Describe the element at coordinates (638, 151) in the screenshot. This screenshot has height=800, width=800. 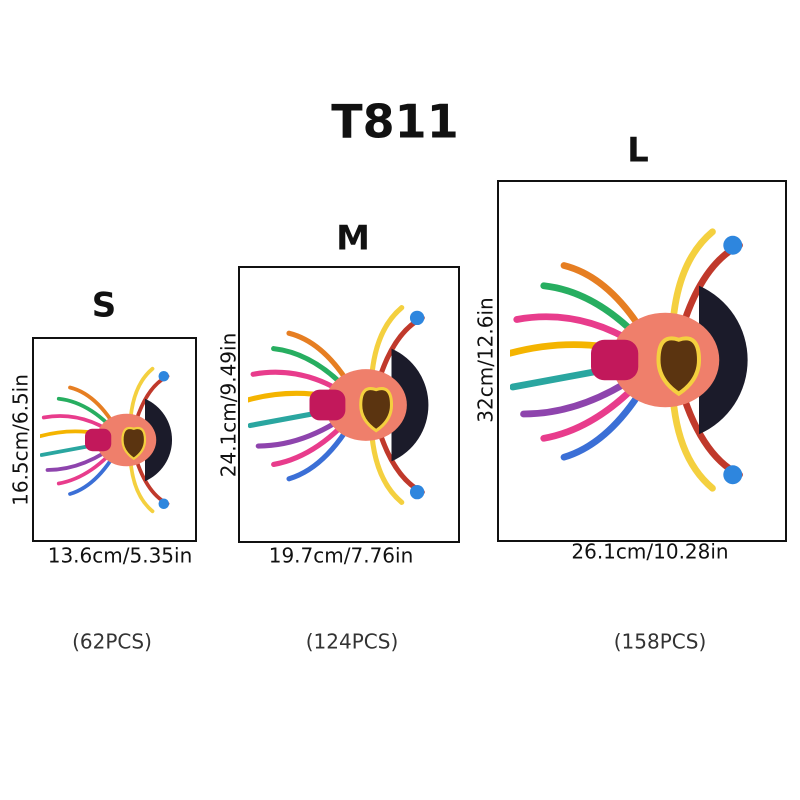
I see `size-label: L` at that location.